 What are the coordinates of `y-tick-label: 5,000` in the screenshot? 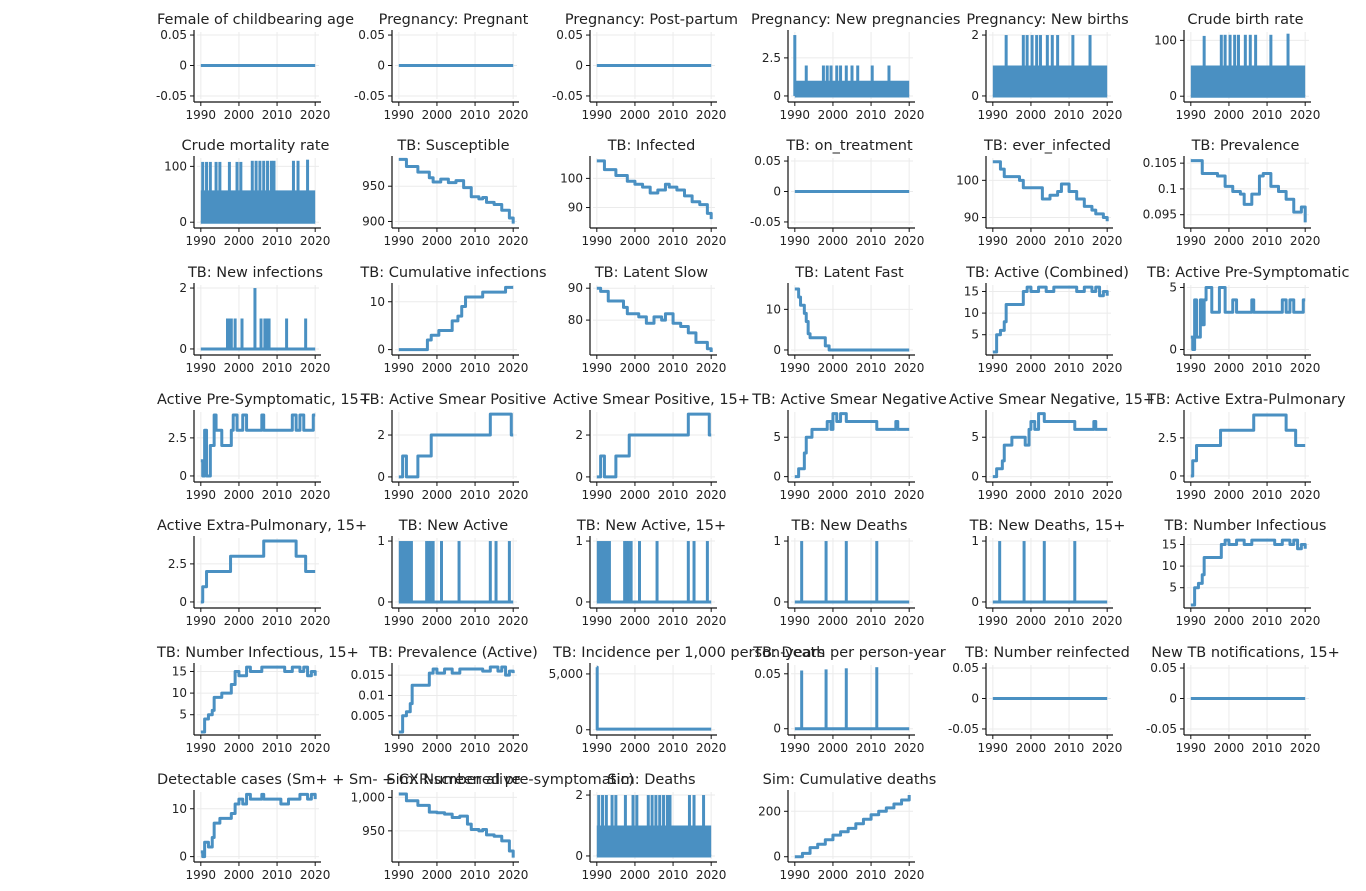 It's located at (566, 674).